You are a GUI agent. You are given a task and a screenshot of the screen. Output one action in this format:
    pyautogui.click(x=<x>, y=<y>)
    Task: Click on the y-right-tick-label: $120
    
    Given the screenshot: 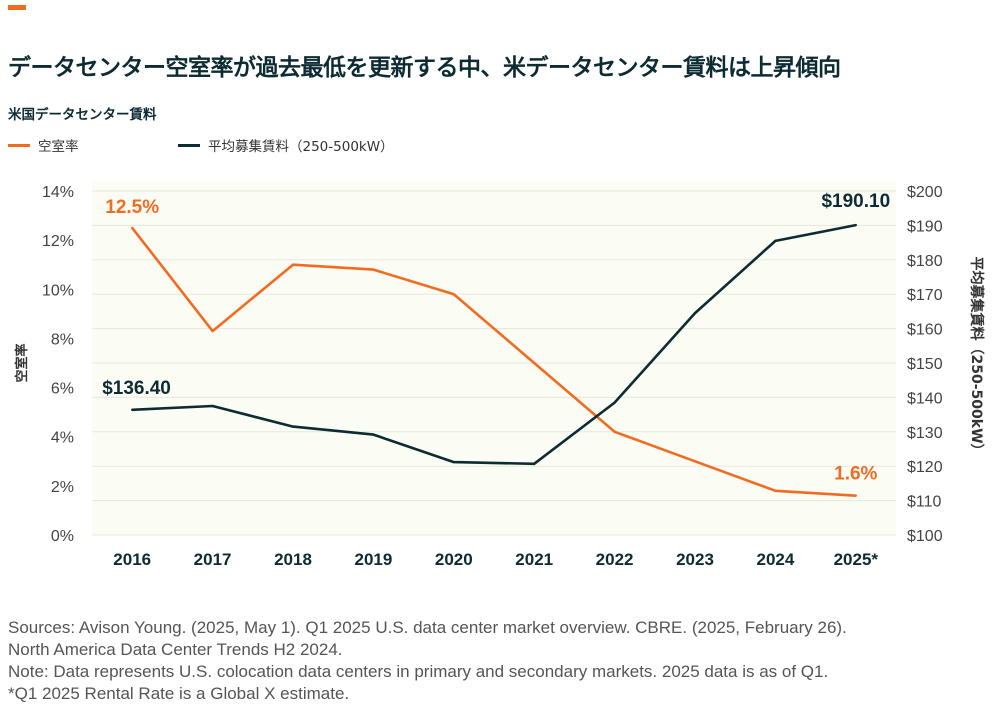 What is the action you would take?
    pyautogui.click(x=925, y=467)
    